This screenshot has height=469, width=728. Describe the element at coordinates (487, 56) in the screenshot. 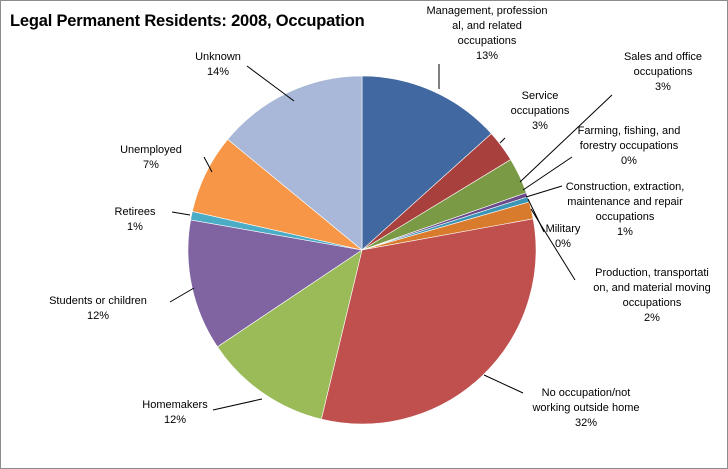

I see `data-label-percent: 13%` at that location.